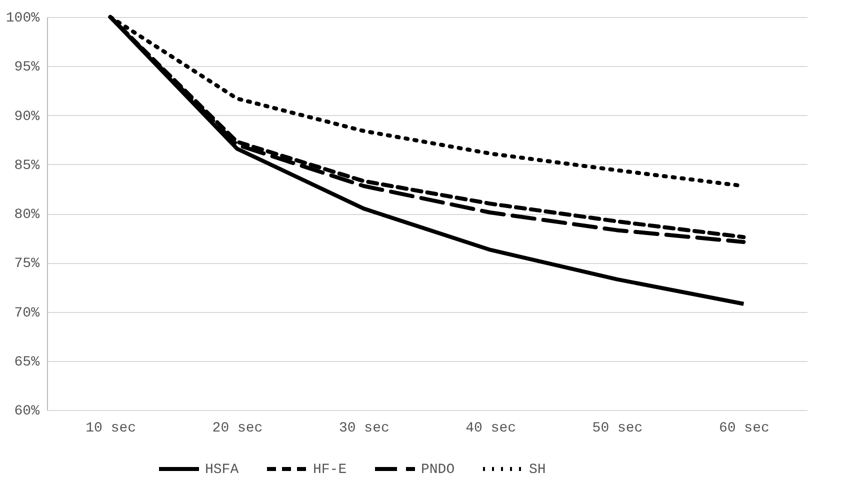 Image resolution: width=845 pixels, height=496 pixels. What do you see at coordinates (222, 470) in the screenshot?
I see `legend-label: HSFA` at bounding box center [222, 470].